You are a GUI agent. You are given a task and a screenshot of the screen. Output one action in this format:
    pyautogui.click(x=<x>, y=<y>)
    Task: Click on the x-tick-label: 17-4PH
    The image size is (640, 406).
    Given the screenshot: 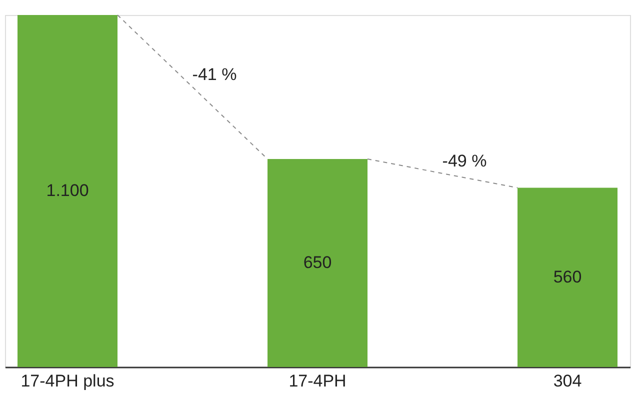 What is the action you would take?
    pyautogui.click(x=317, y=381)
    